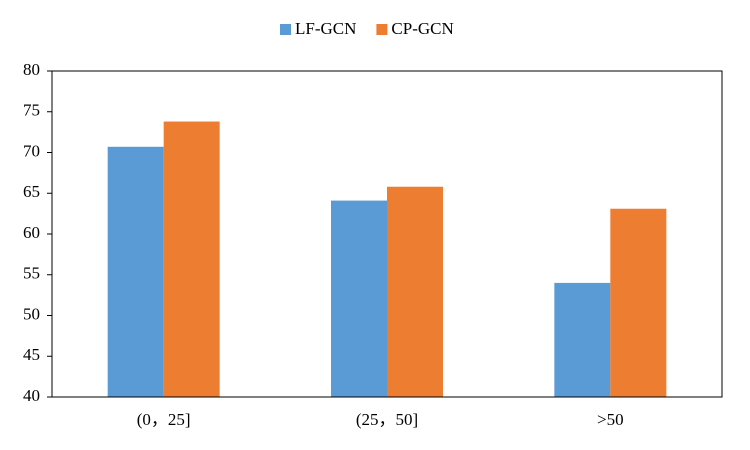  I want to click on y-tick-label: 45, so click(31, 354).